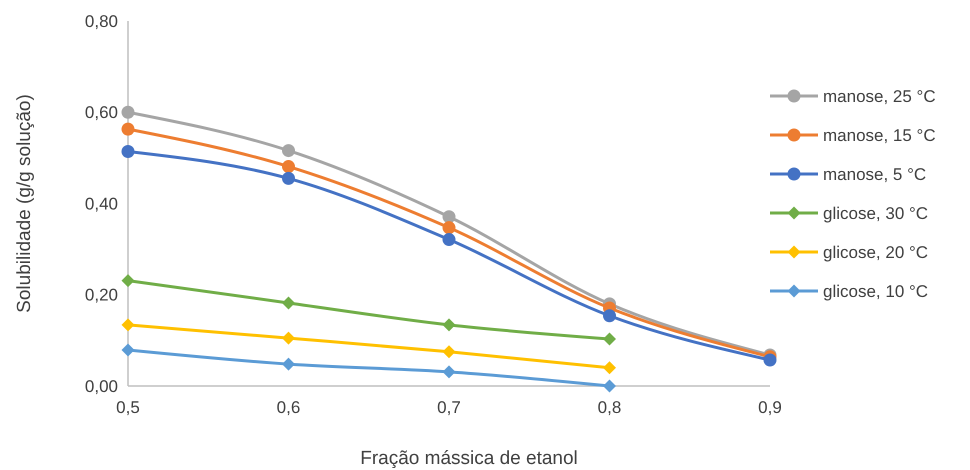 This screenshot has height=470, width=970. I want to click on y-tick-label: 0,00, so click(101, 386).